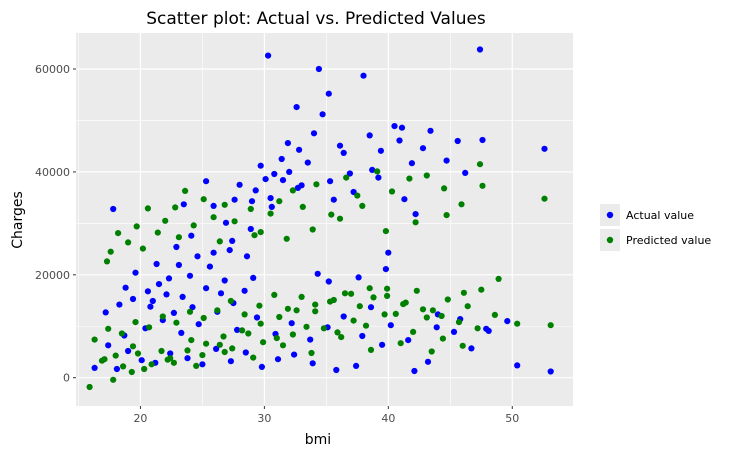  I want to click on x-axis-ticks: 20 30 40 50, so click(326, 415).